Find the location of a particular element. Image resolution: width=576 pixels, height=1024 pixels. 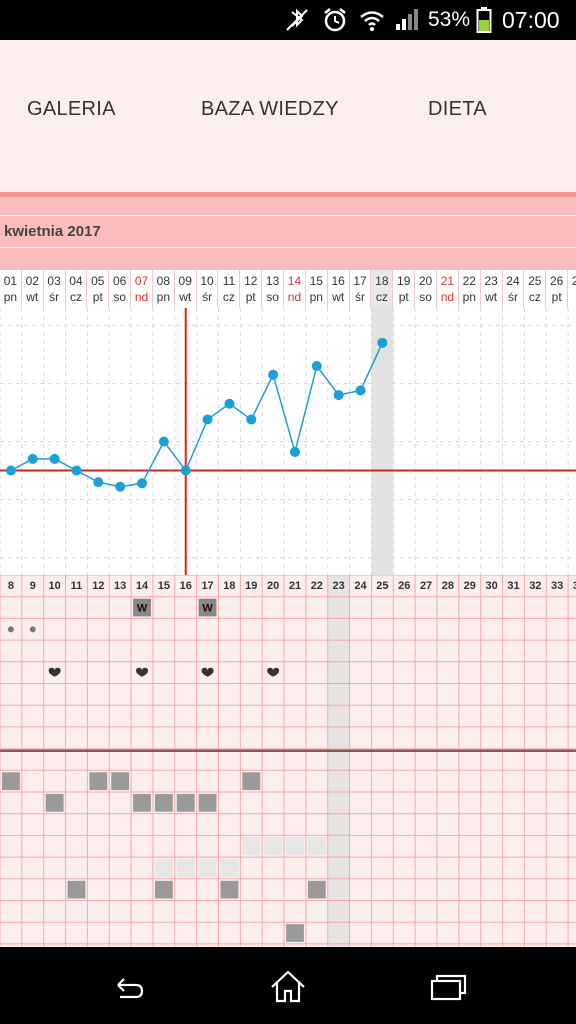

day-column-header: 14 nd is located at coordinates (295, 289).